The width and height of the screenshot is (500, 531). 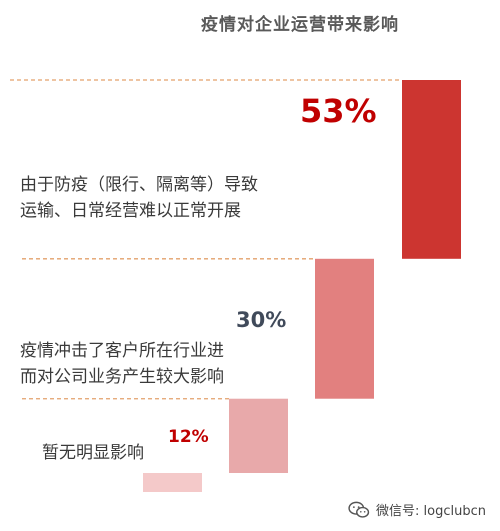 I want to click on bar-customer-industry, so click(x=344, y=328).